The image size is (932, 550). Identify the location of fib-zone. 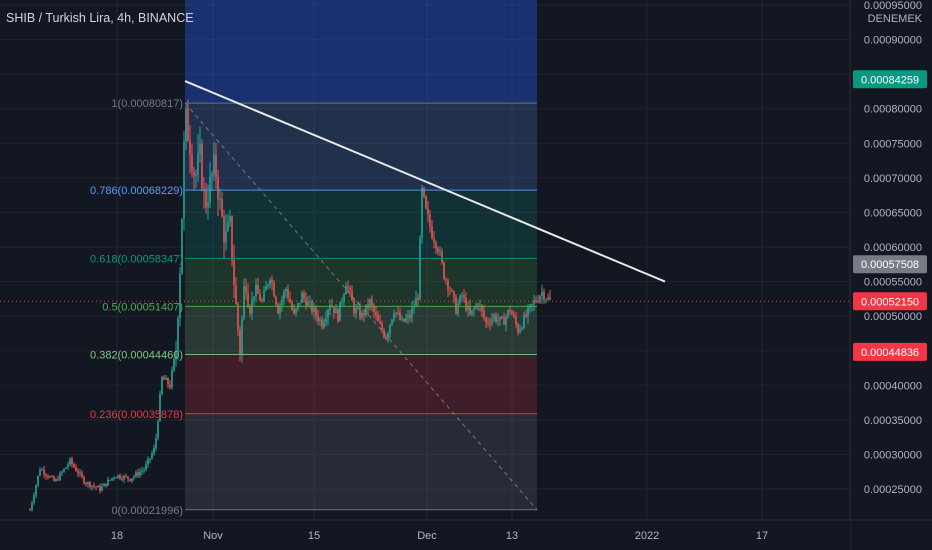
(361, 461).